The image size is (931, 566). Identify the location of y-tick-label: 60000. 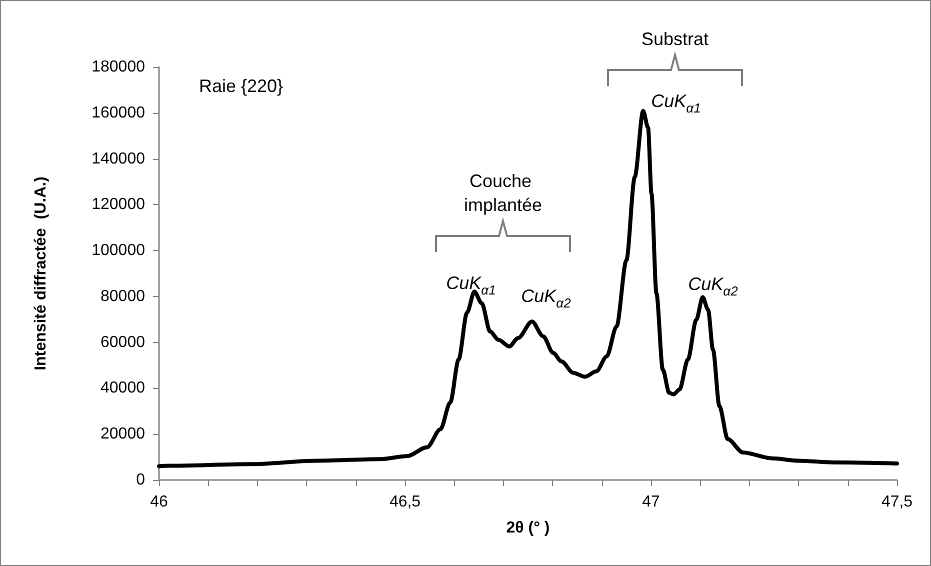
(123, 342).